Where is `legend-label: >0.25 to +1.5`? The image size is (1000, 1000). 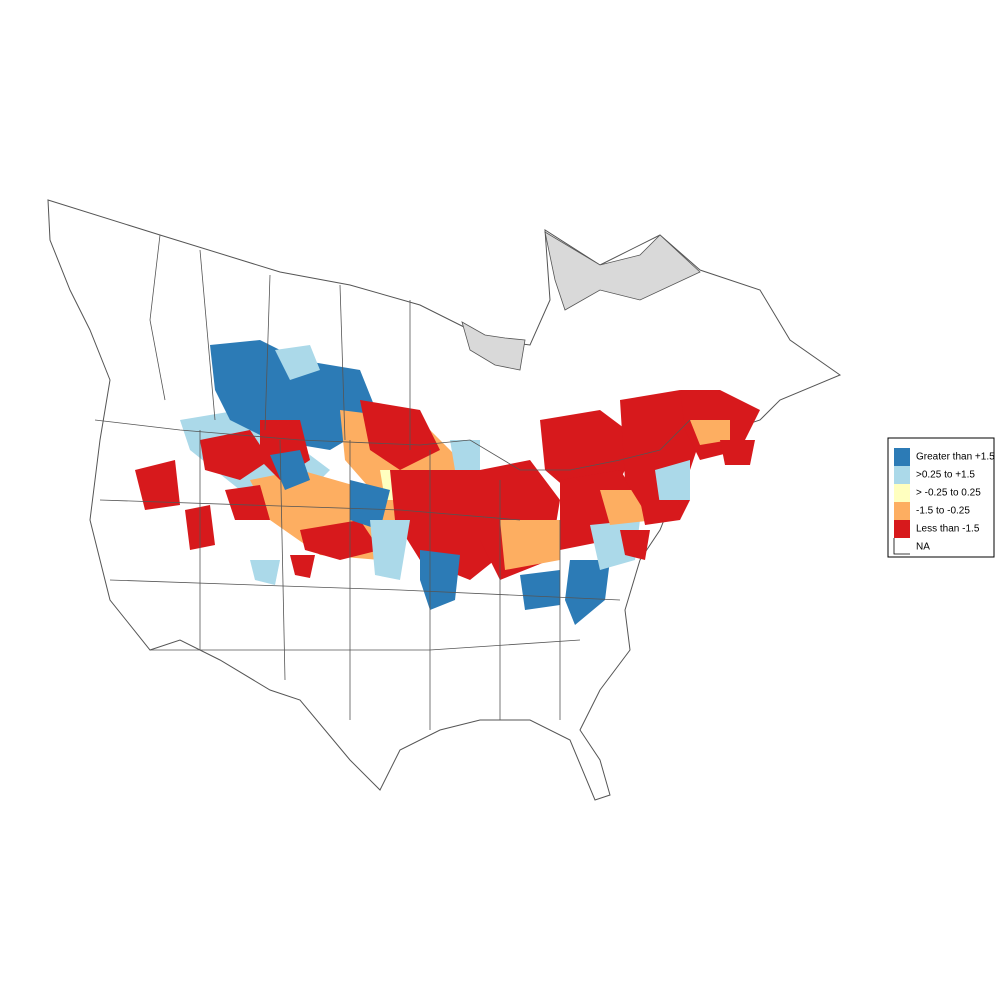 legend-label: >0.25 to +1.5 is located at coordinates (945, 475).